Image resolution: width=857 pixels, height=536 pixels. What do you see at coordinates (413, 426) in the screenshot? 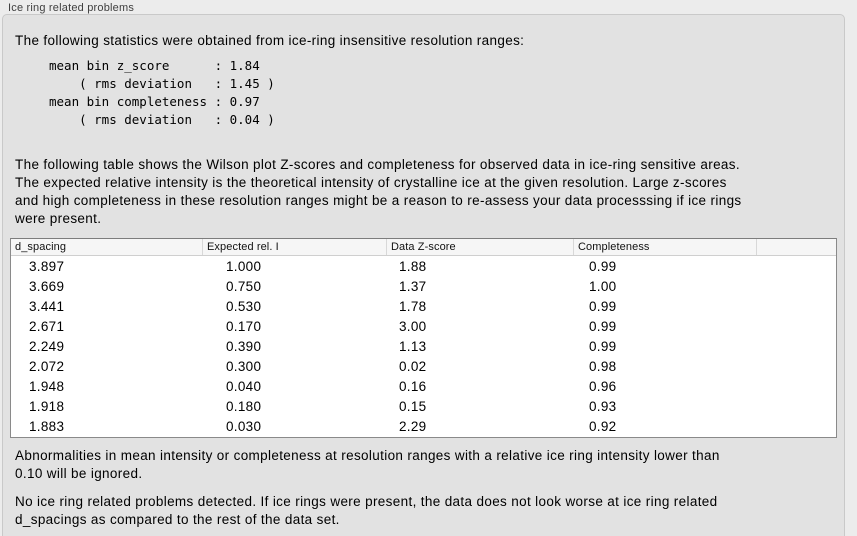
I see `table-cell: 2.29` at bounding box center [413, 426].